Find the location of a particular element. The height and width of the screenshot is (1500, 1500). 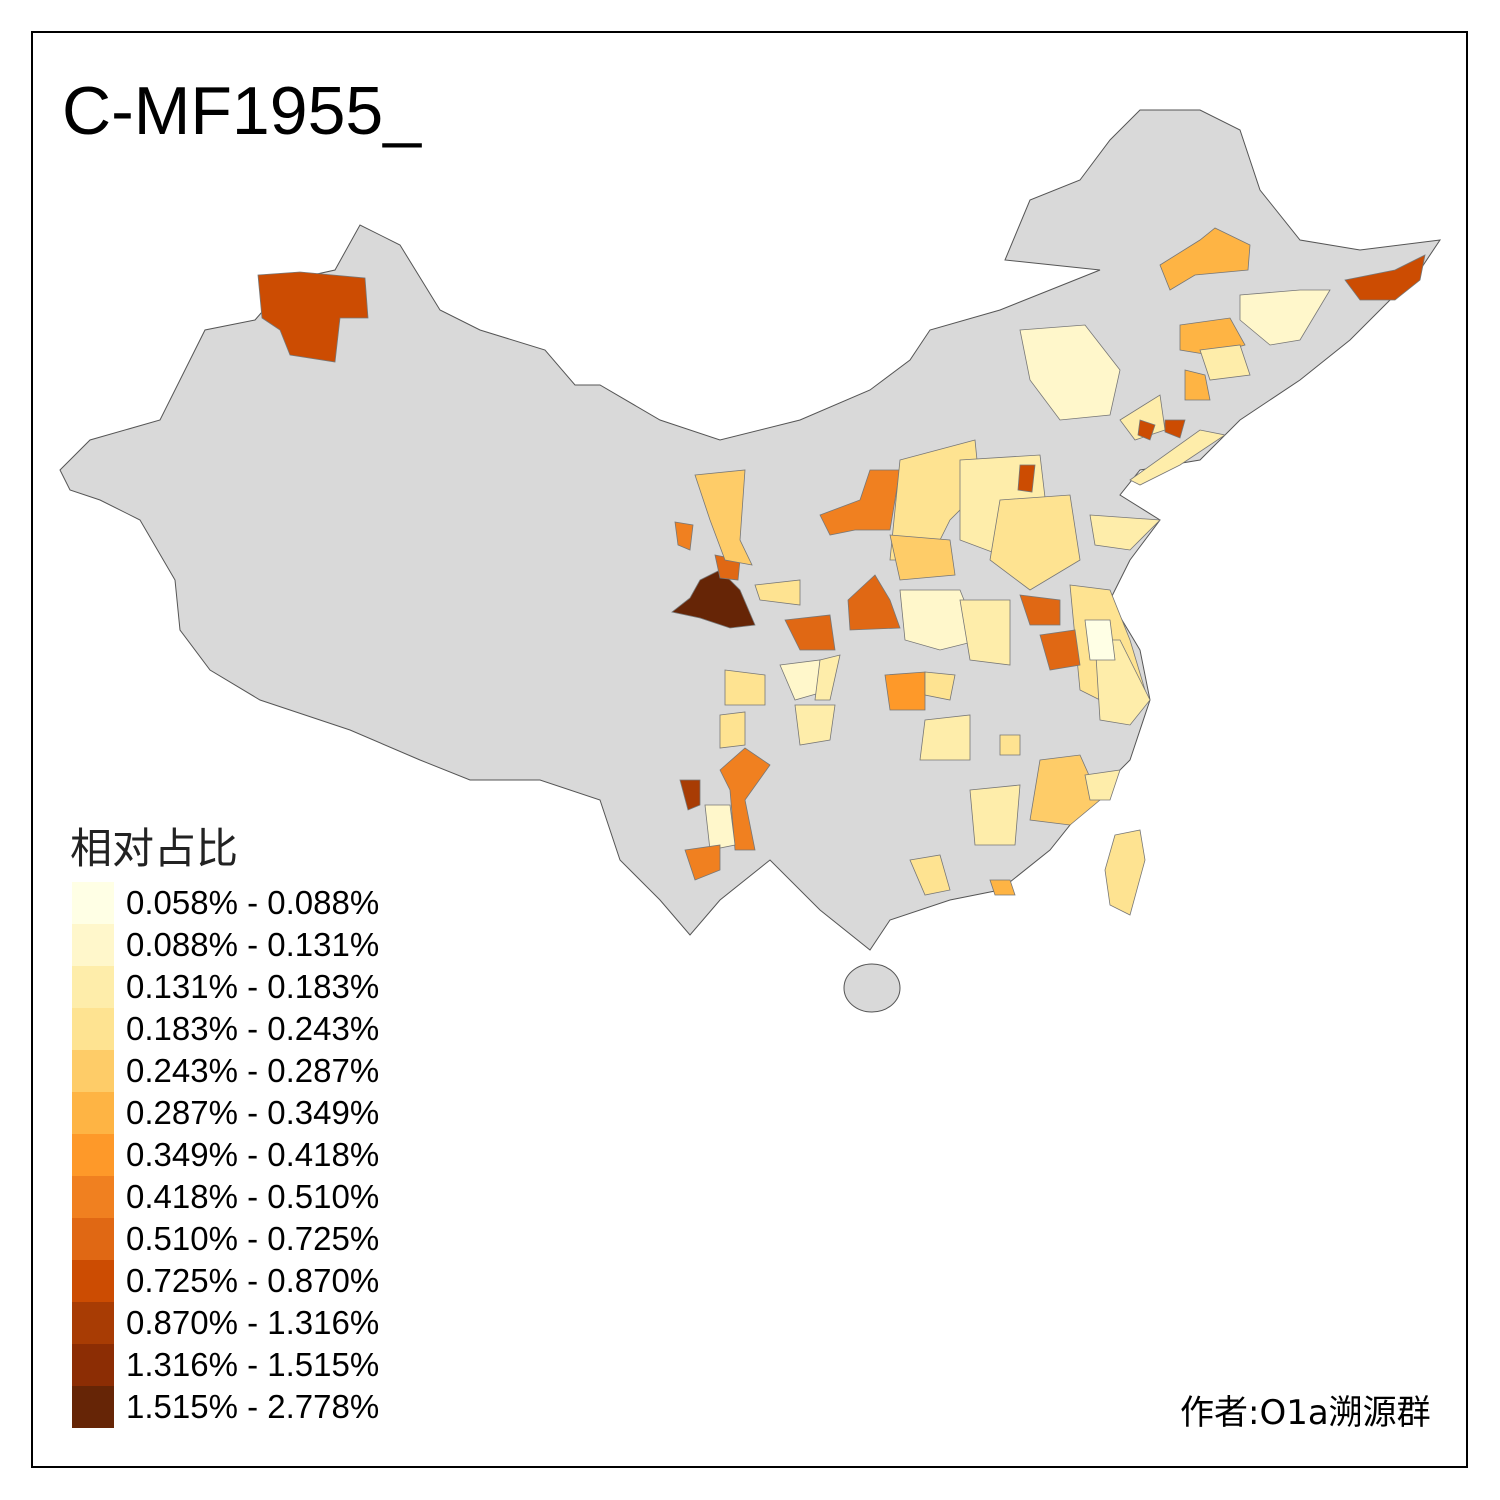

map-title: C-MF1955_ is located at coordinates (242, 111).